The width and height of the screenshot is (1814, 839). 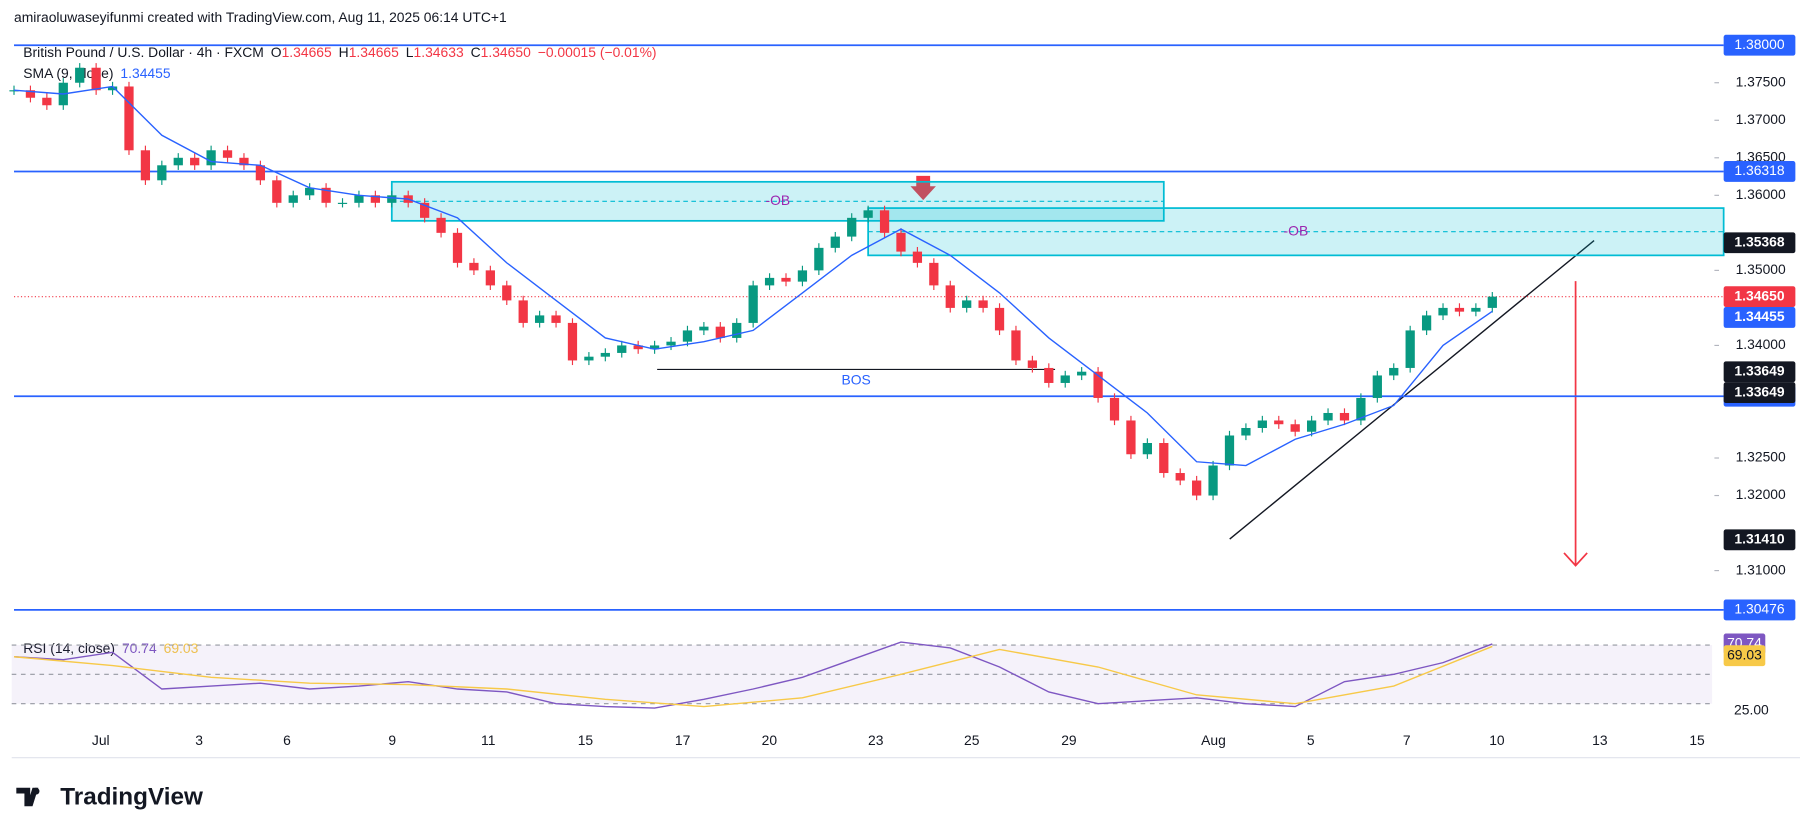 I want to click on x-tick-label: 5, so click(x=1311, y=740).